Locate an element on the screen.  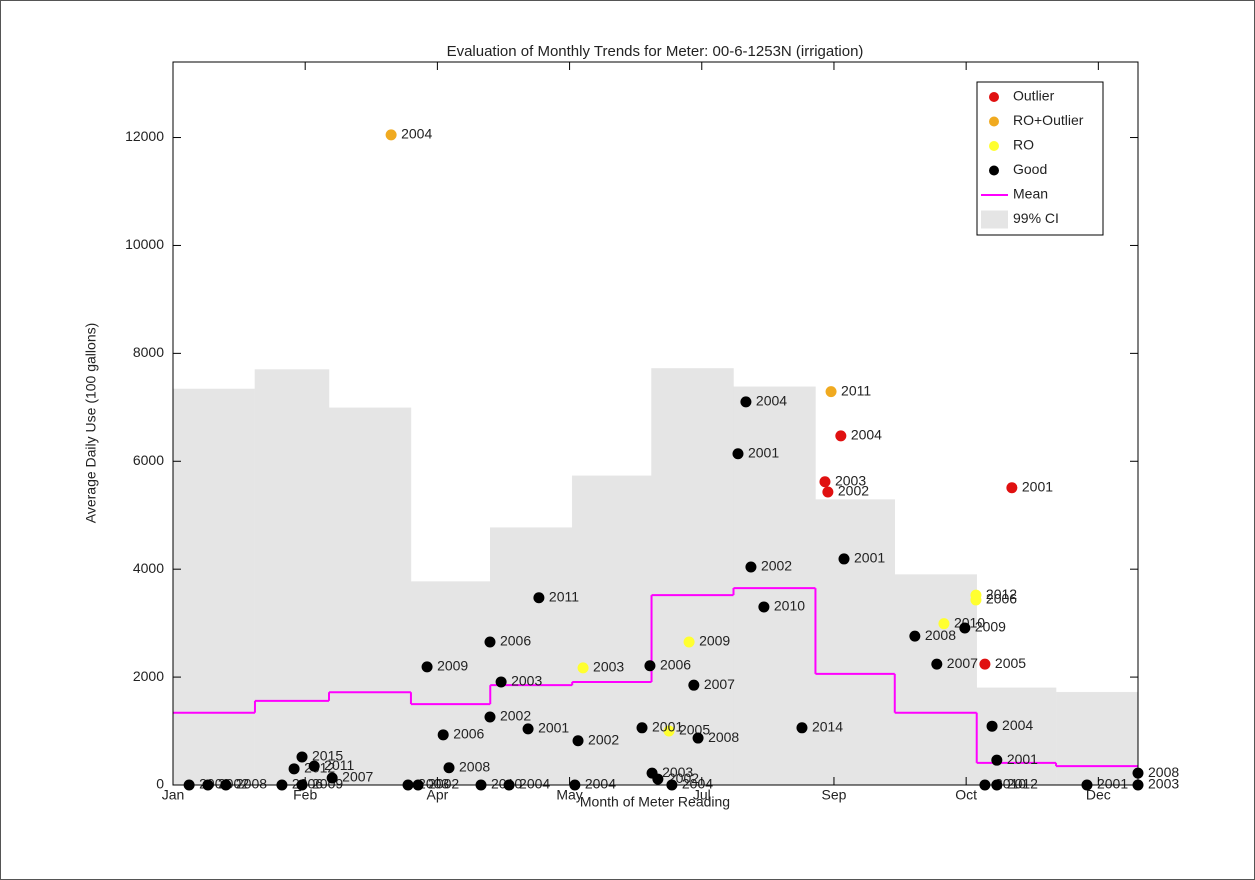
x-tick-label: Apr is located at coordinates (437, 795).